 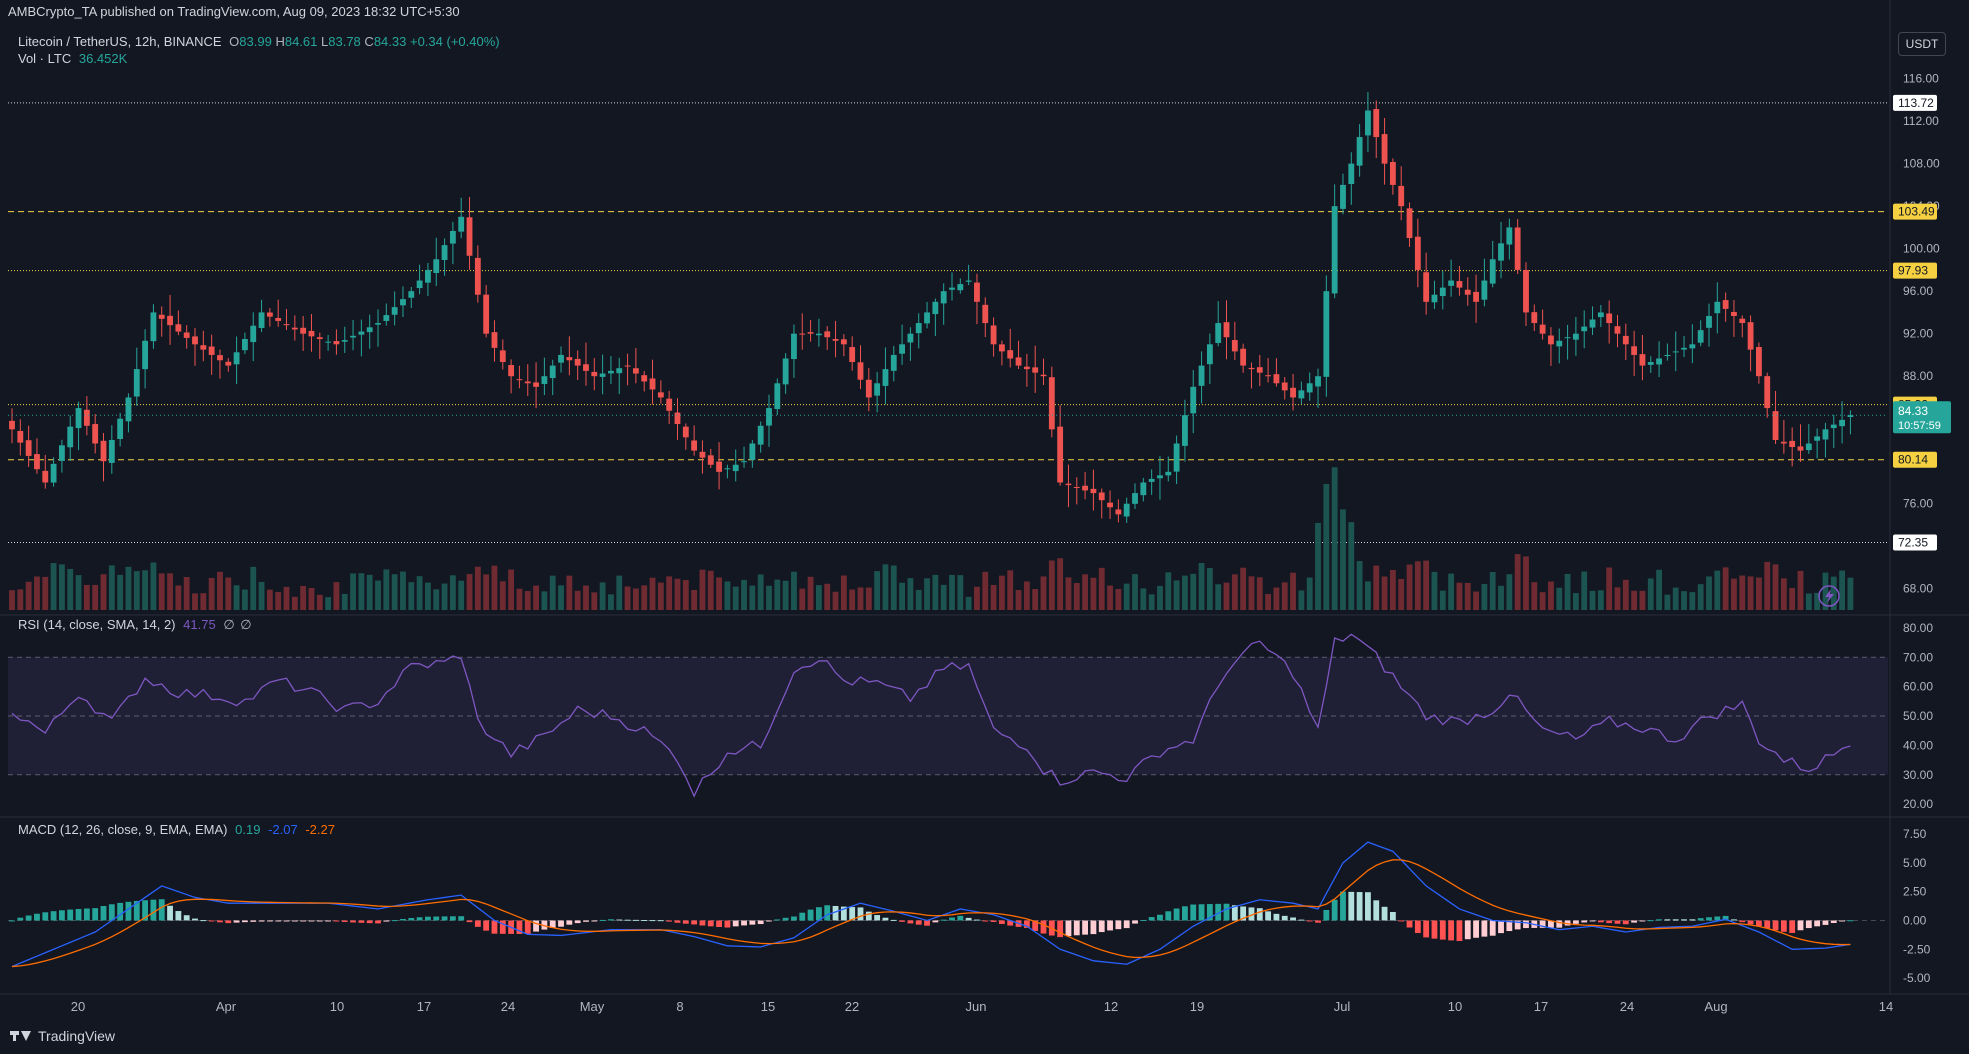 What do you see at coordinates (97, 624) in the screenshot?
I see `rsi-label: RSI (14, close, SMA, 14, 2)` at bounding box center [97, 624].